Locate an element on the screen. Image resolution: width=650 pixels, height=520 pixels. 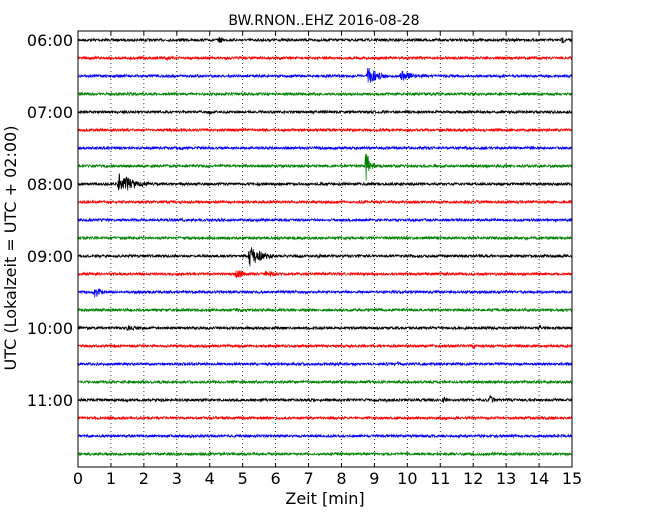
y-axis-label: UTC (Lokalzeit = UTC + 02:00) is located at coordinates (10, 248).